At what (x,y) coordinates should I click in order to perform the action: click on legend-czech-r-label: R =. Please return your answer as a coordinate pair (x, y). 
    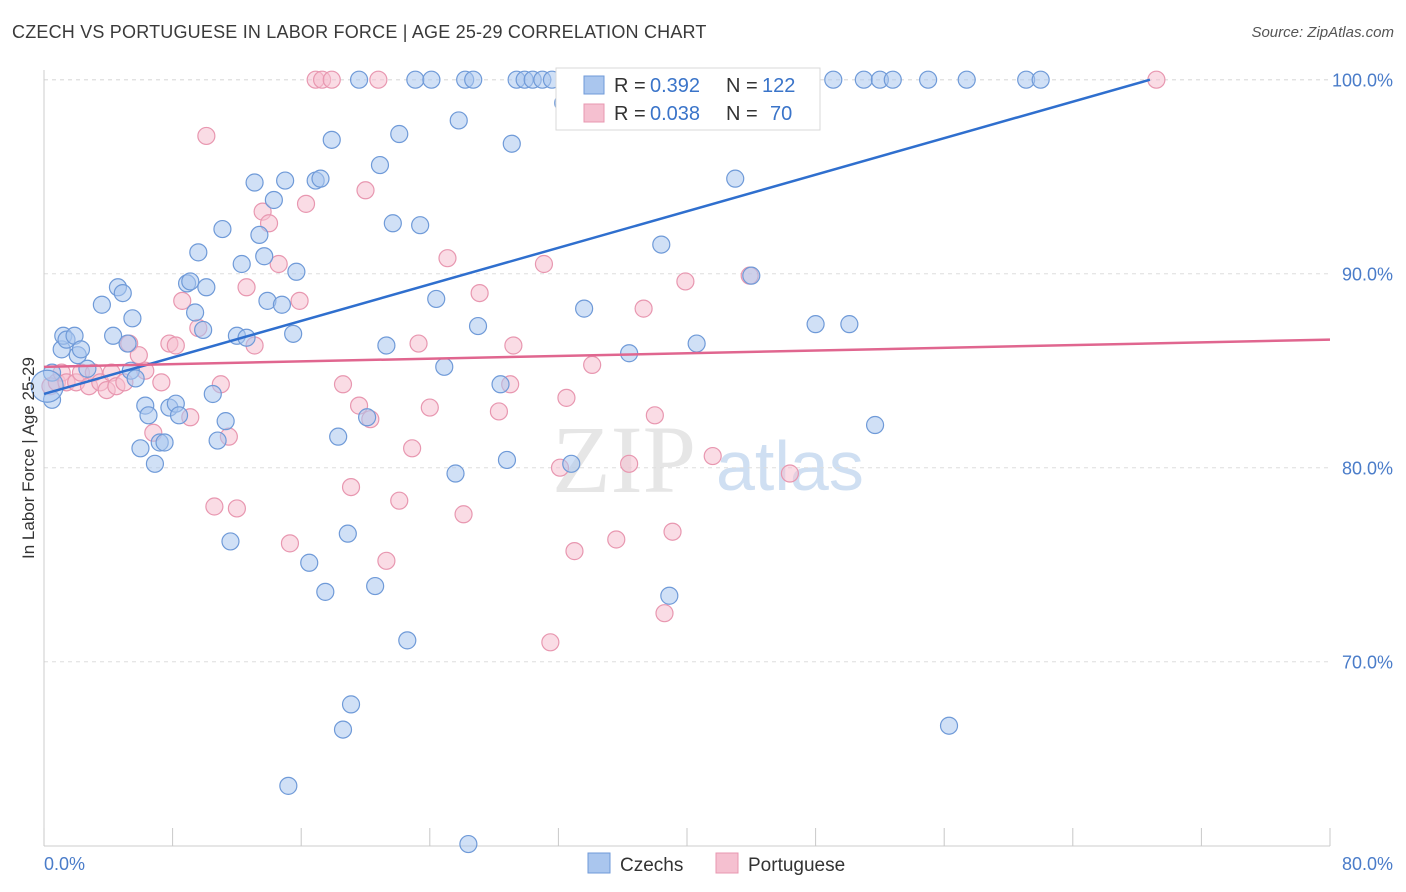
    Looking at the image, I should click on (630, 86).